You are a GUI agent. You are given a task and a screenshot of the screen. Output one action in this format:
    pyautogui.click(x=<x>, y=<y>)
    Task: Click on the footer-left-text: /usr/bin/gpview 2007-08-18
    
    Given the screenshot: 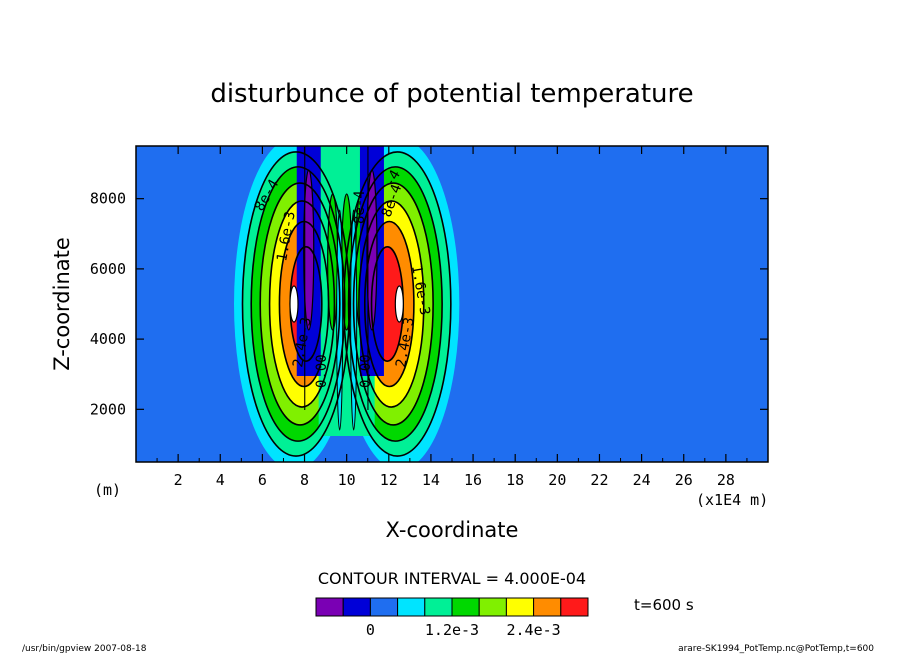 What is the action you would take?
    pyautogui.click(x=84, y=649)
    